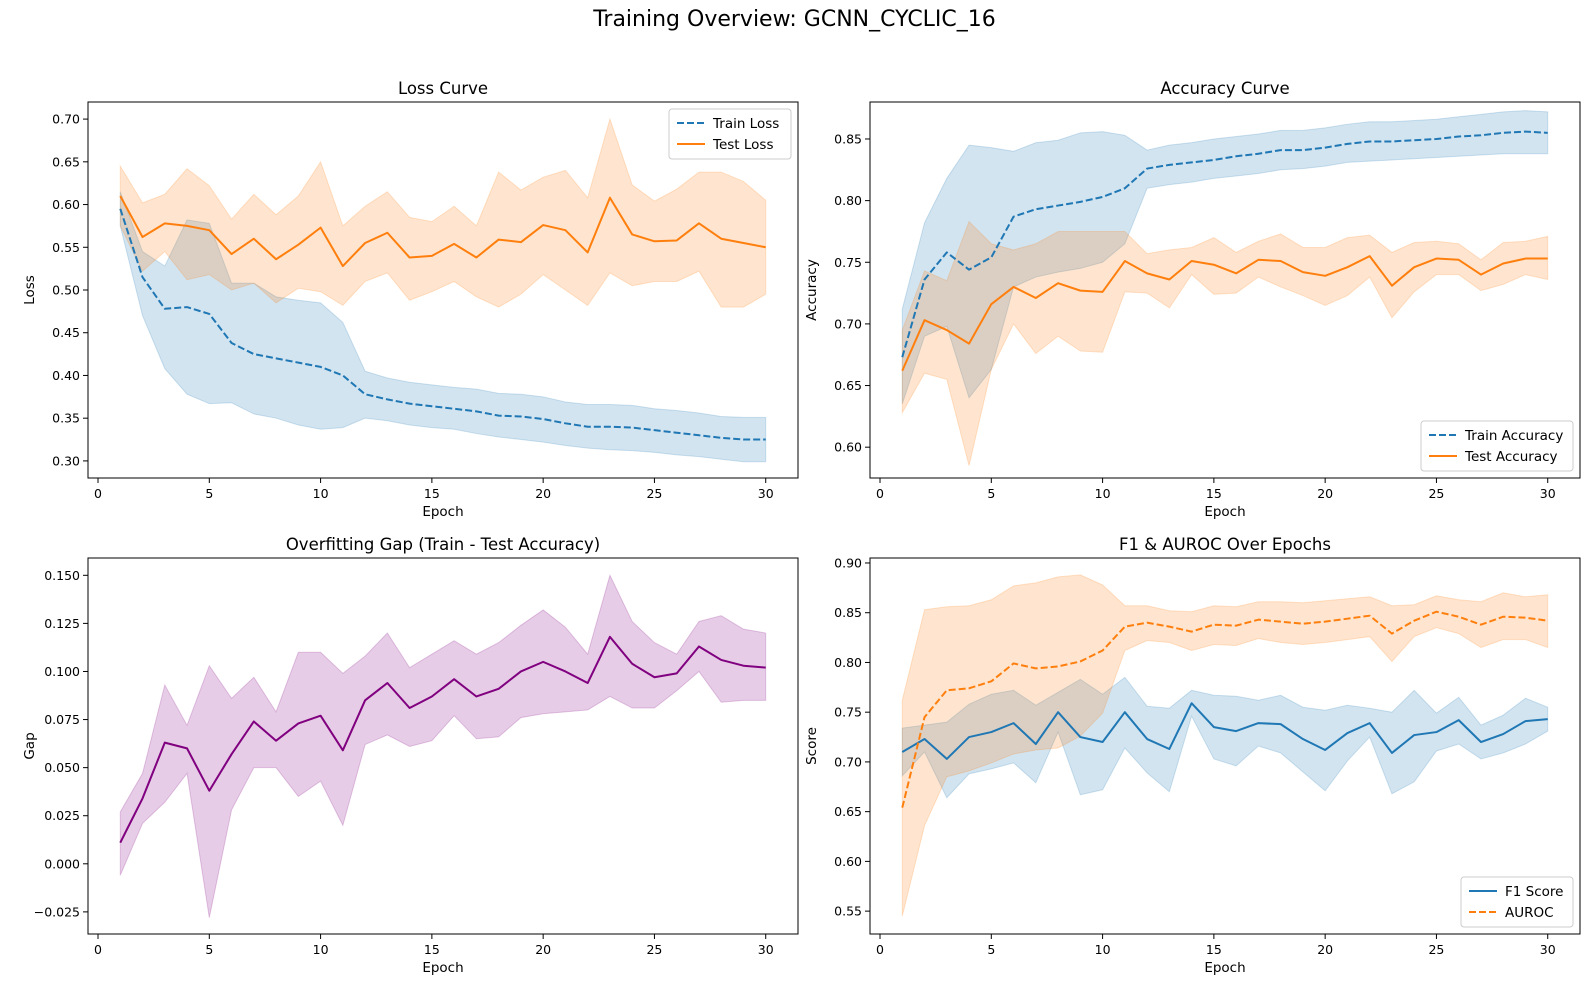  What do you see at coordinates (62, 767) in the screenshot?
I see `y-tick-label: 0.050` at bounding box center [62, 767].